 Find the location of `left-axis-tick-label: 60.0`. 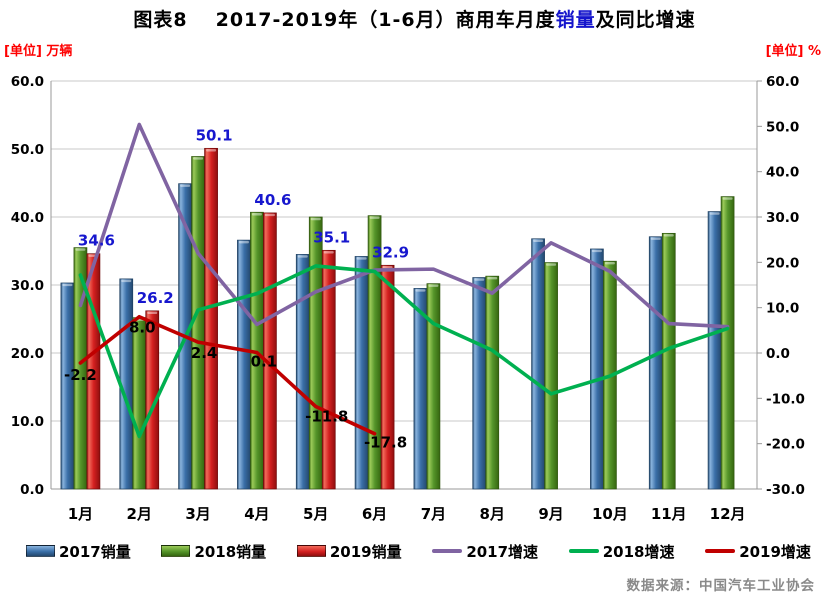

left-axis-tick-label: 60.0 is located at coordinates (27, 82).